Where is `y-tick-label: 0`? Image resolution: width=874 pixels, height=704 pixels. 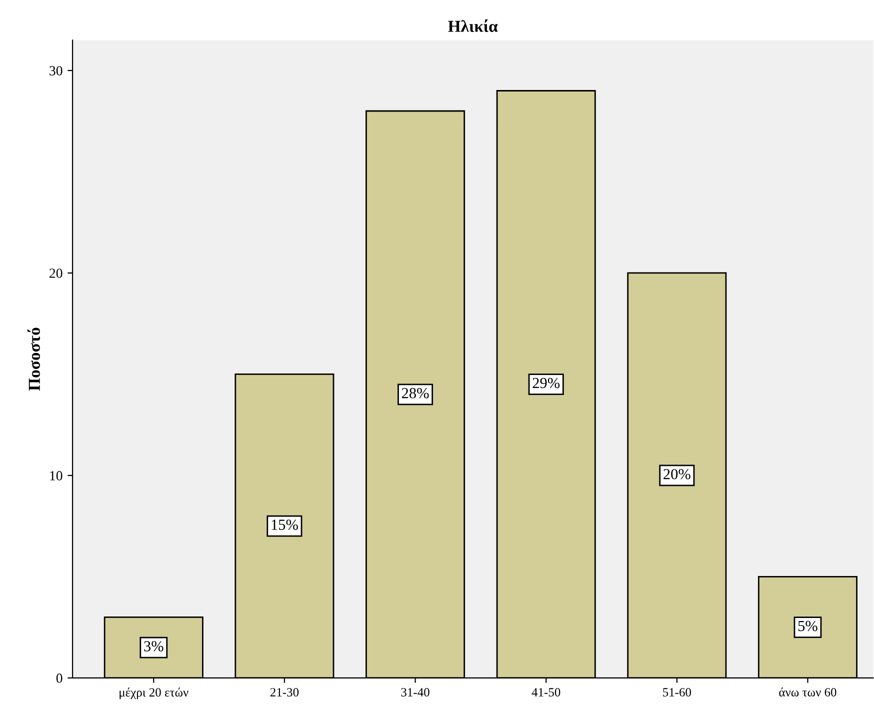
y-tick-label: 0 is located at coordinates (59, 678).